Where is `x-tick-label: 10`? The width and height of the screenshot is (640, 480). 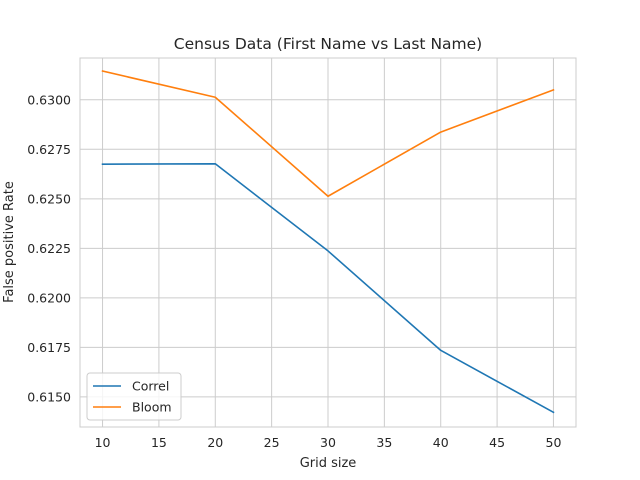 x-tick-label: 10 is located at coordinates (103, 442).